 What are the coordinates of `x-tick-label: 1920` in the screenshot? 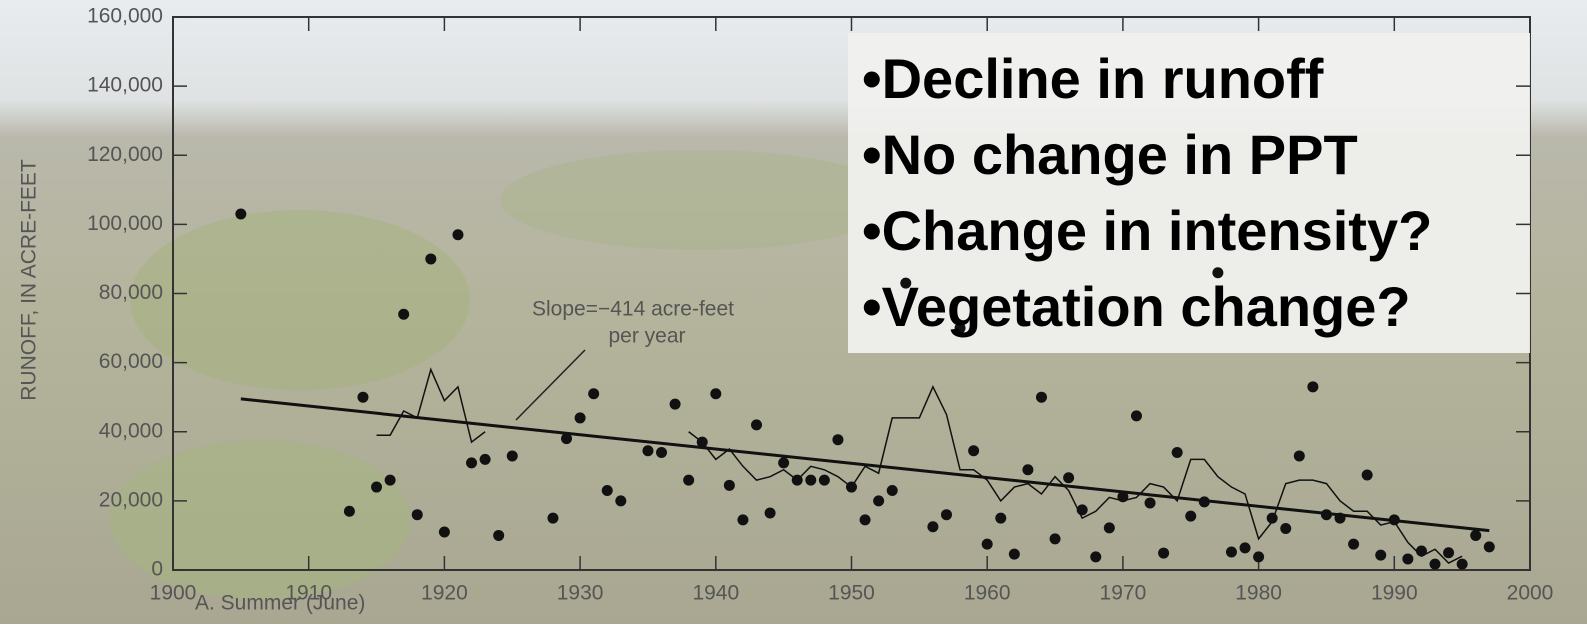 It's located at (444, 593).